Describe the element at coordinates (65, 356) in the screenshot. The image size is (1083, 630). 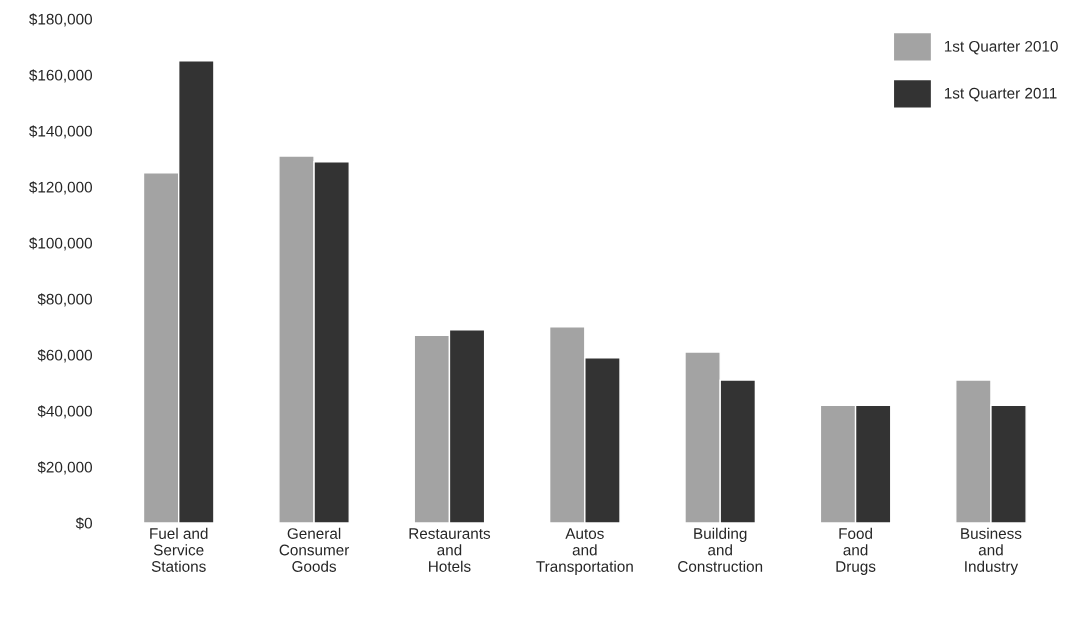
I see `y-tick-label: $60,000` at that location.